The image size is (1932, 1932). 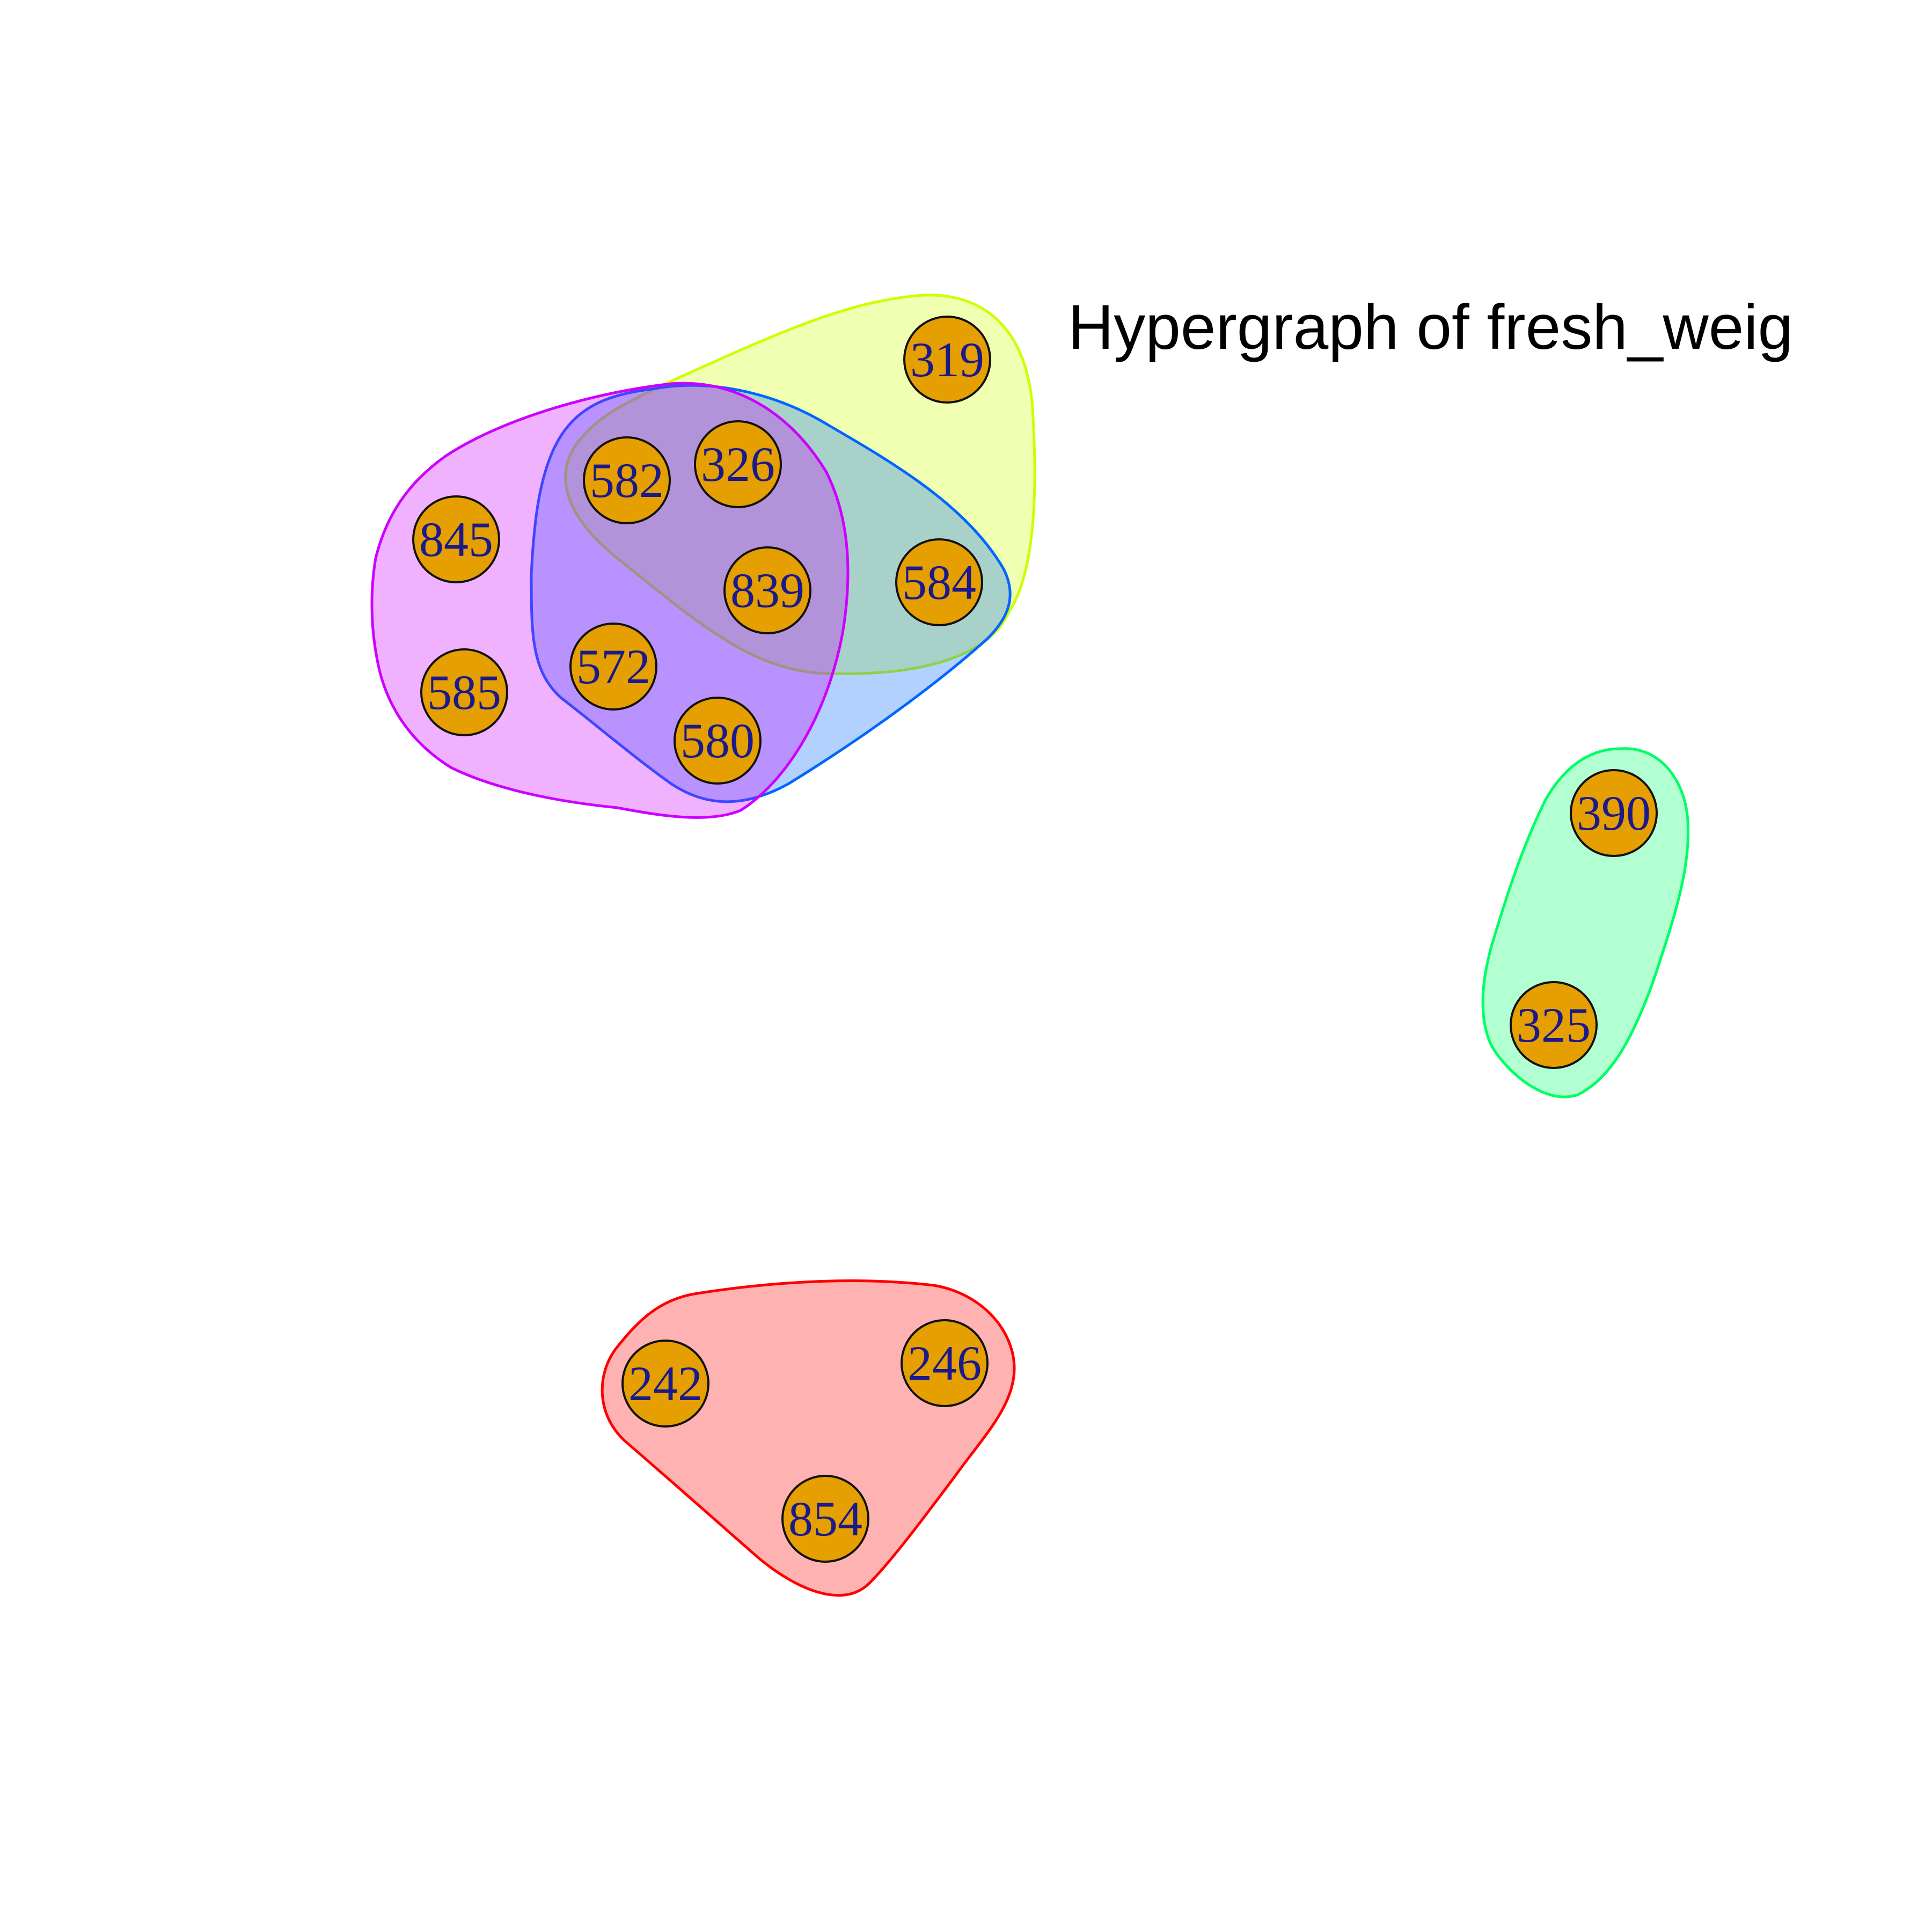 I want to click on node-label-839: 839, so click(x=767, y=590).